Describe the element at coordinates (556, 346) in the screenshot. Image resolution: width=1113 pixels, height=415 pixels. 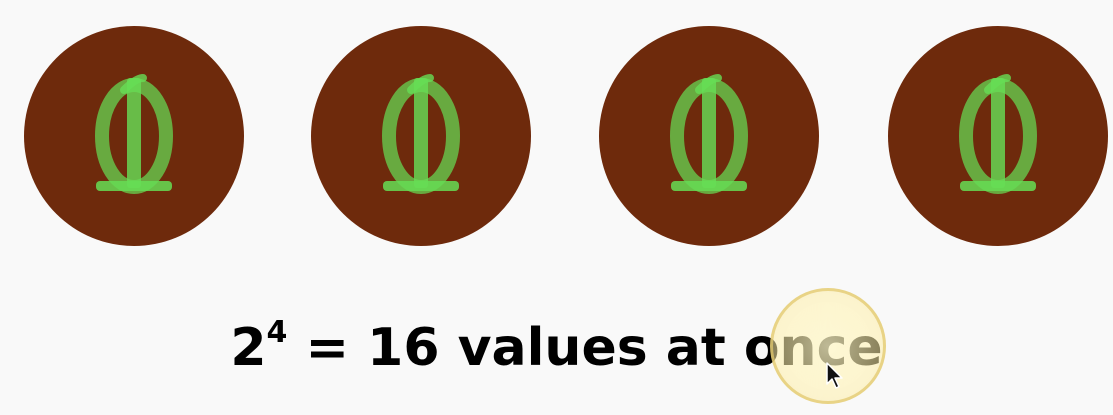
I see `caption: 24 = 16 values at once` at that location.